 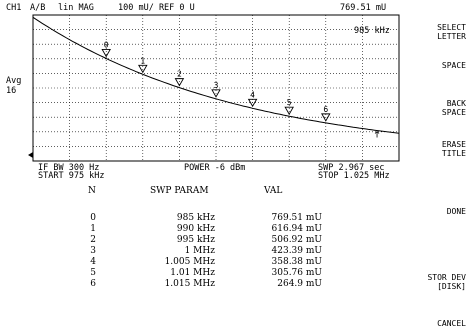 I want to click on table-cell-val: 264.9 mU, so click(x=299, y=284).